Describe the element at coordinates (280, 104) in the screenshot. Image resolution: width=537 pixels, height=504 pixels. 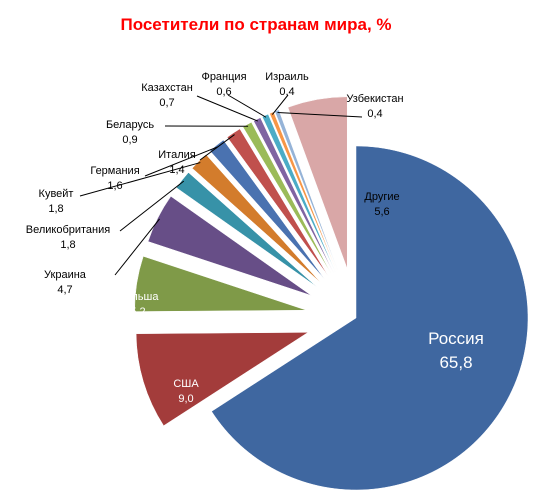
I see `leader-line-израиль` at that location.